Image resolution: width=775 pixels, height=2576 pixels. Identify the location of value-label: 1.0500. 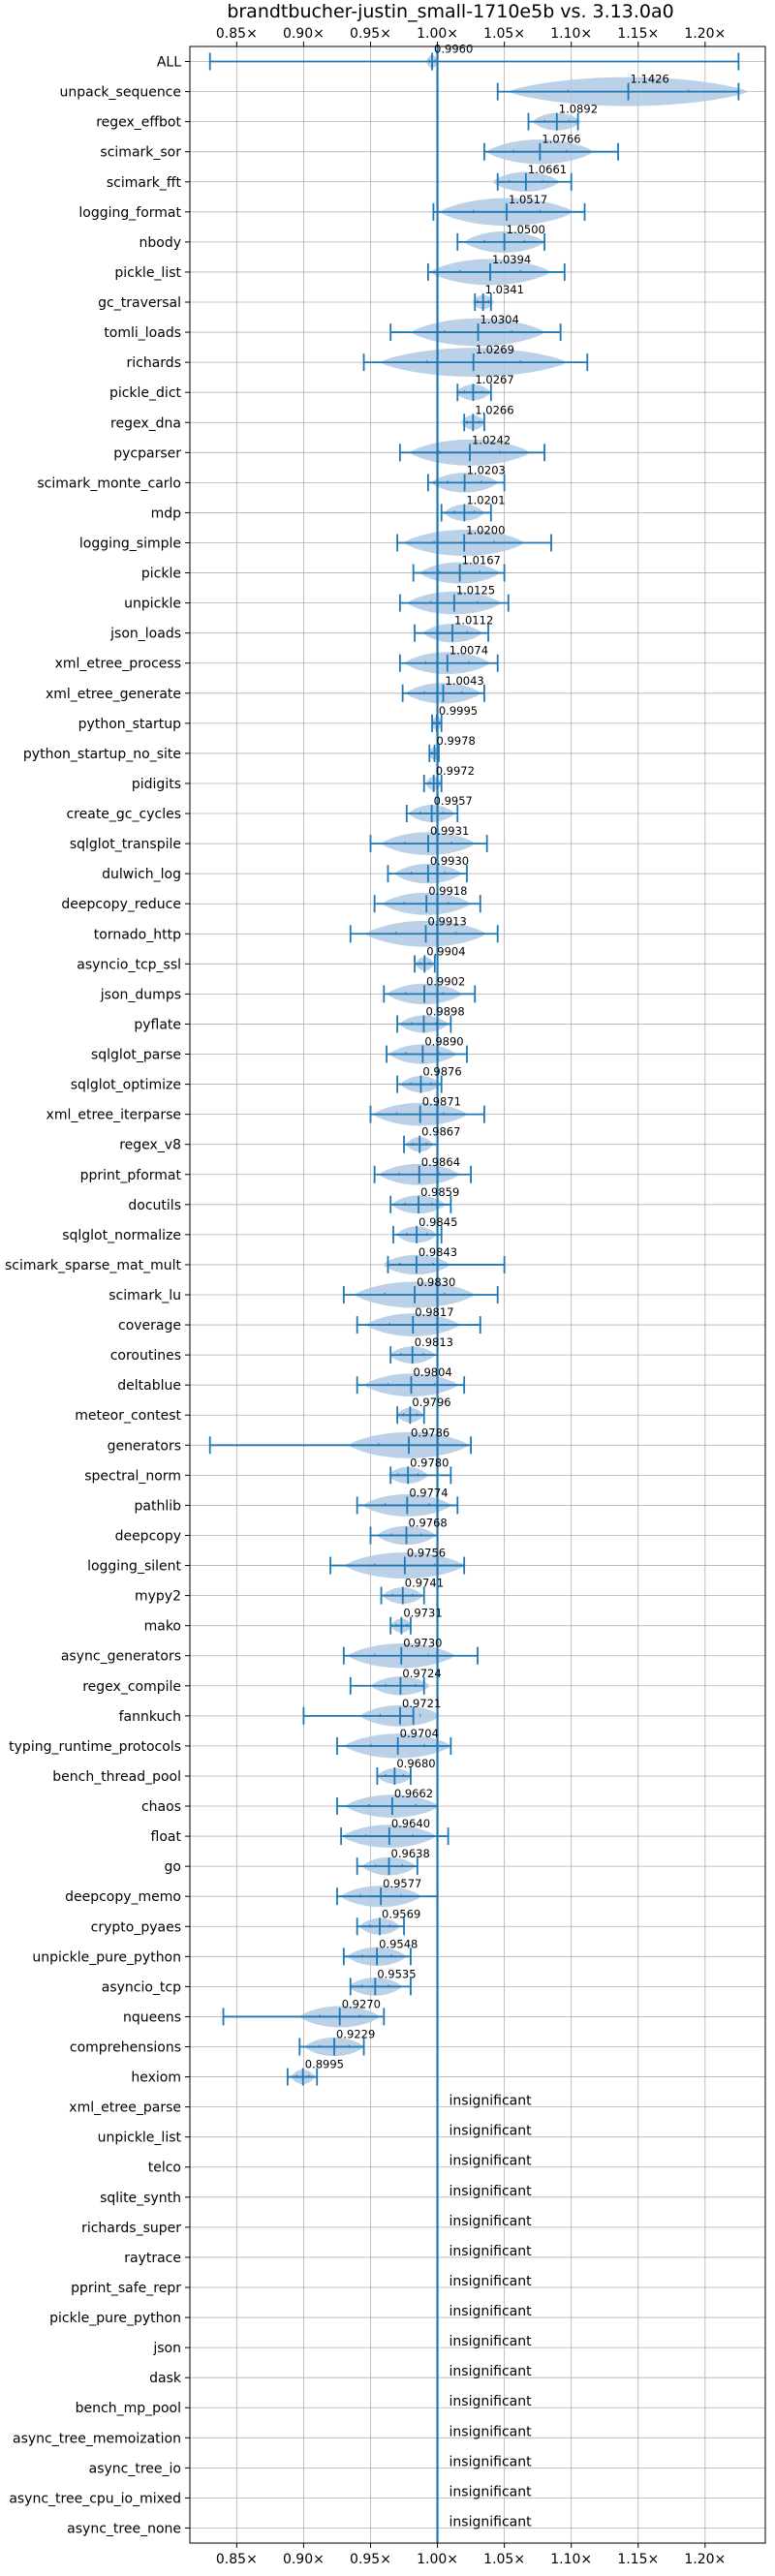
(526, 229).